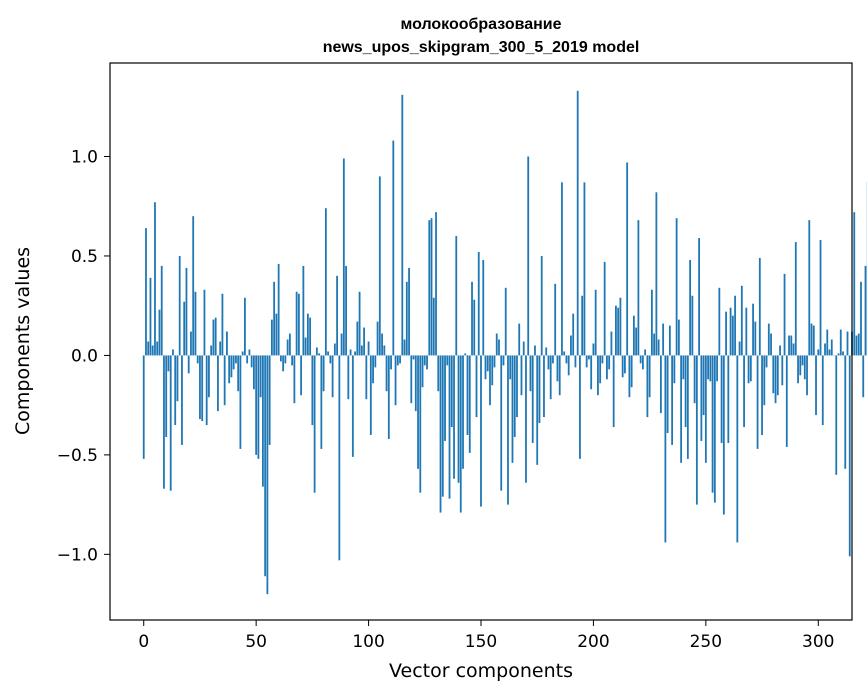  What do you see at coordinates (818, 642) in the screenshot?
I see `x-tick-label: 300` at bounding box center [818, 642].